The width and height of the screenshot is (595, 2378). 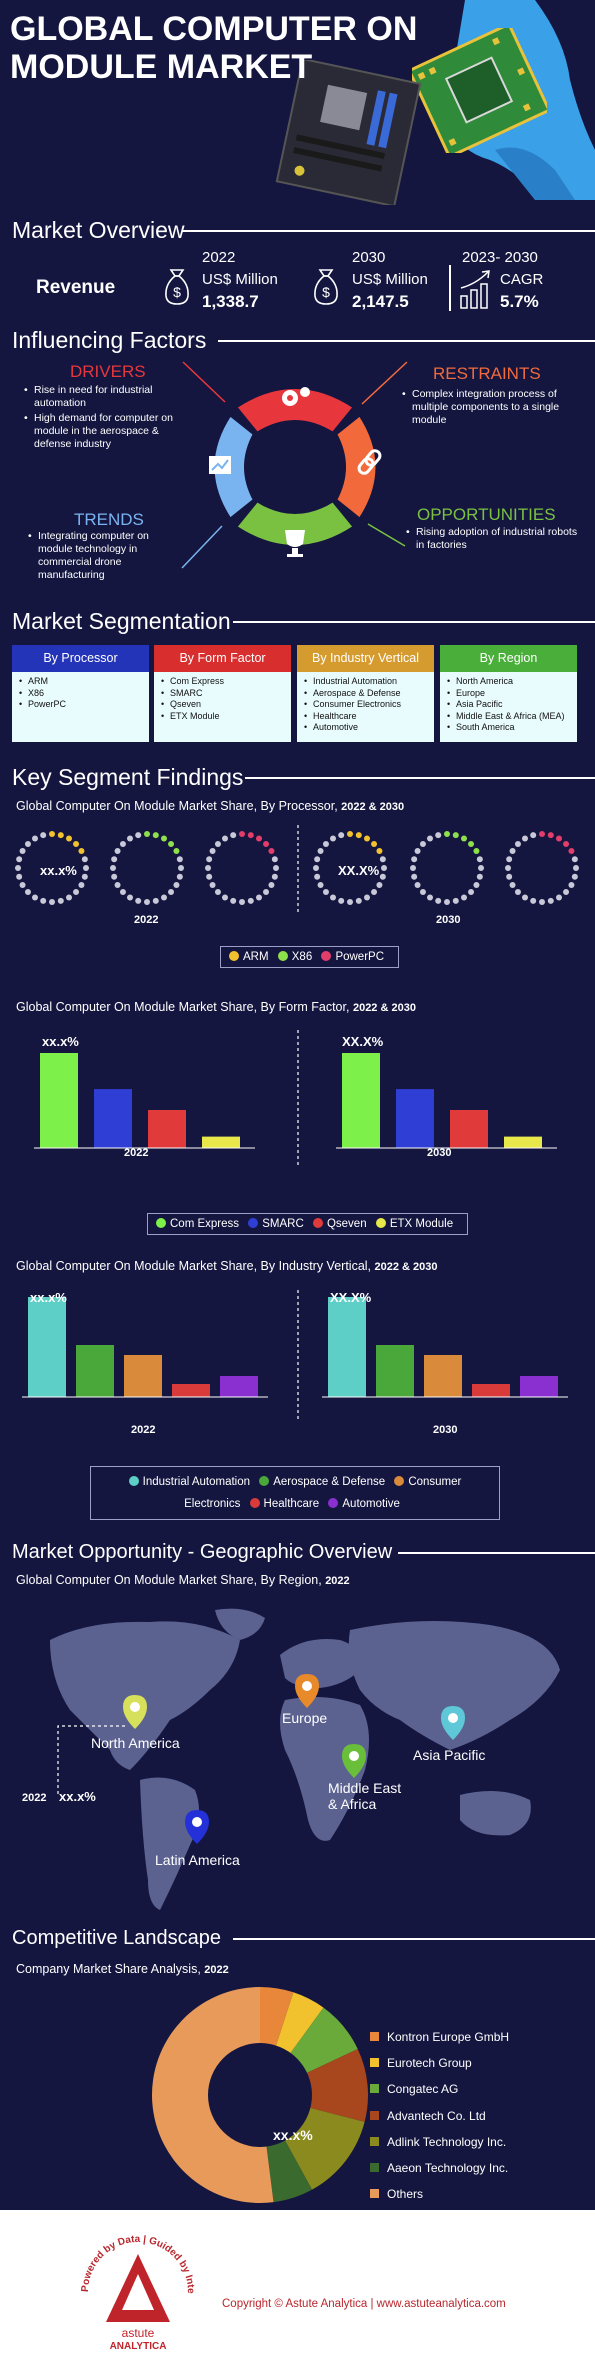 I want to click on legend-item: Qseven, so click(x=339, y=1224).